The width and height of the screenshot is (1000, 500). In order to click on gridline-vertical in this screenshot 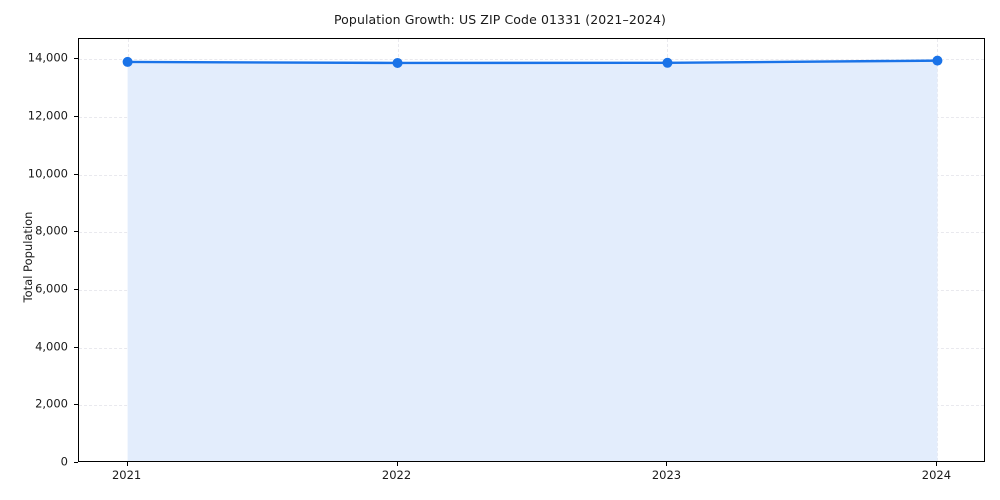, I will do `click(938, 250)`.